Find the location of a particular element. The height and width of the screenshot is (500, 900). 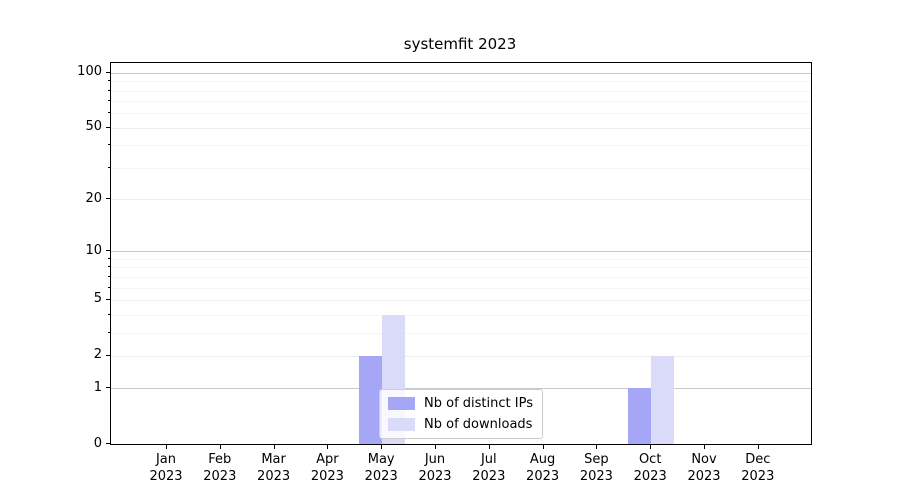

y-tick-label-5: 5 is located at coordinates (97, 299).